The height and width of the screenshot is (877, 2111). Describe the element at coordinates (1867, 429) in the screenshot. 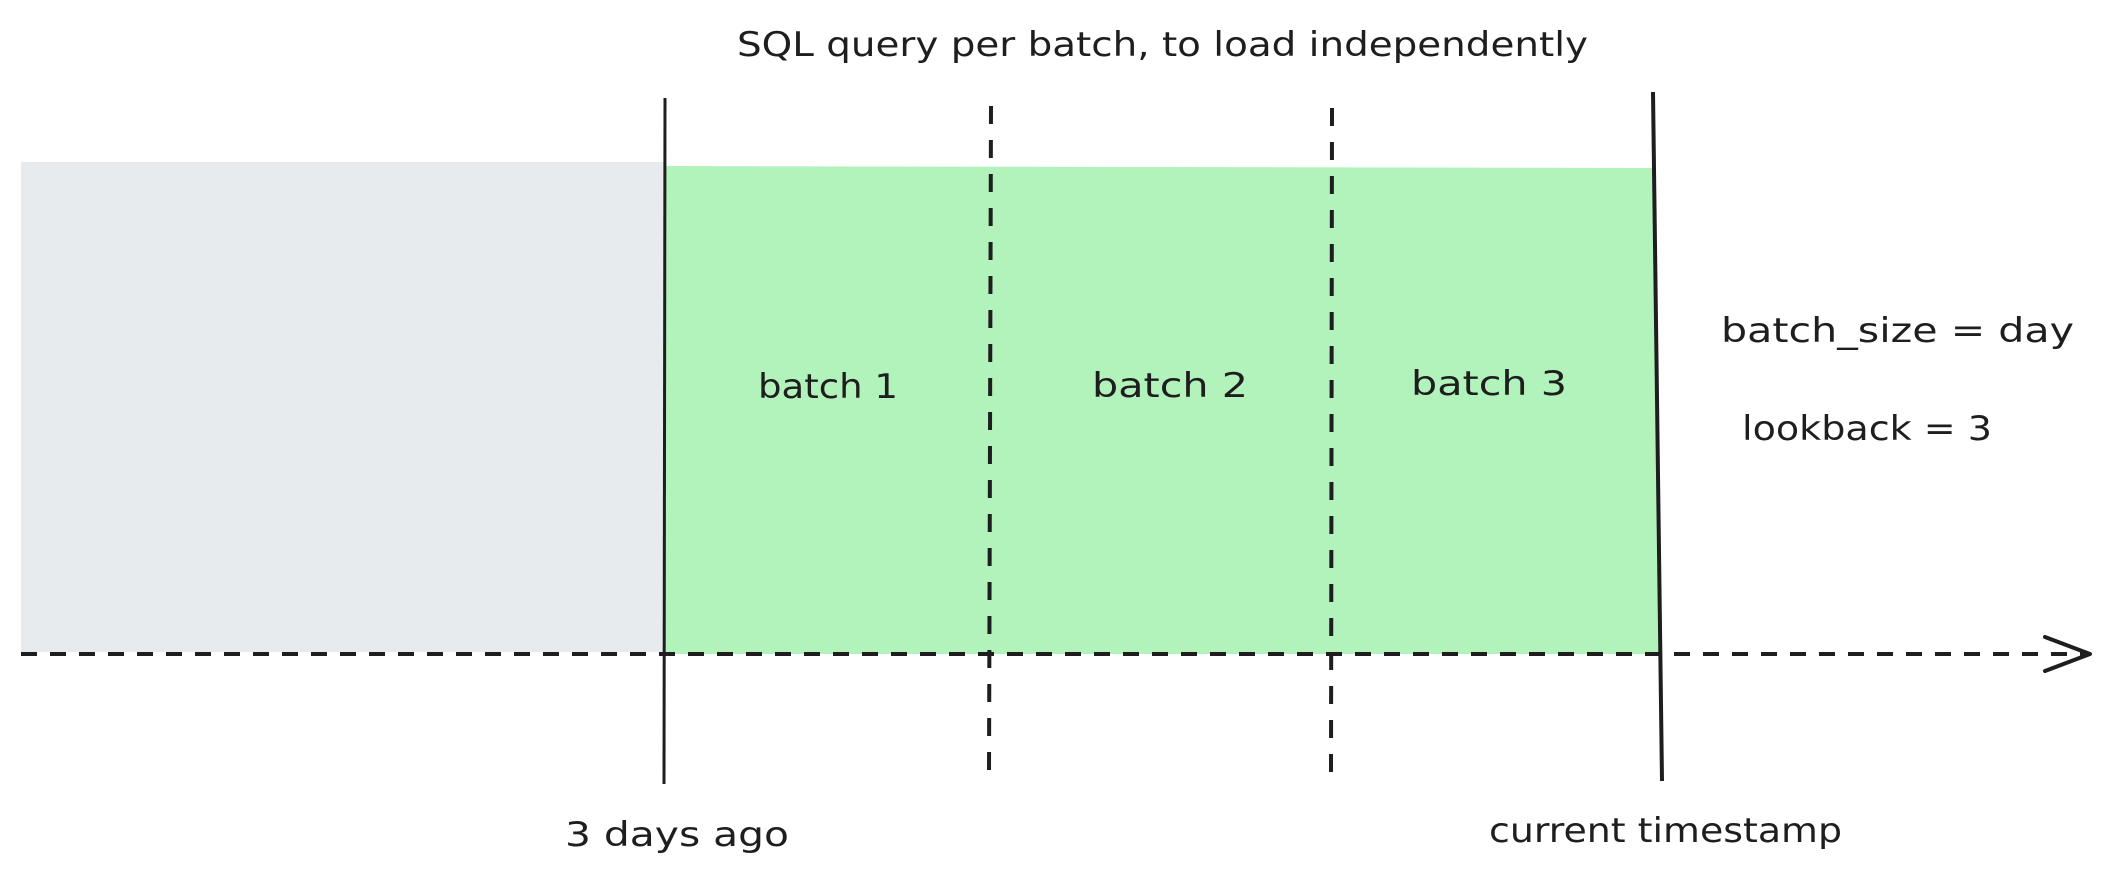

I see `lookback-param: lookback = 3` at that location.